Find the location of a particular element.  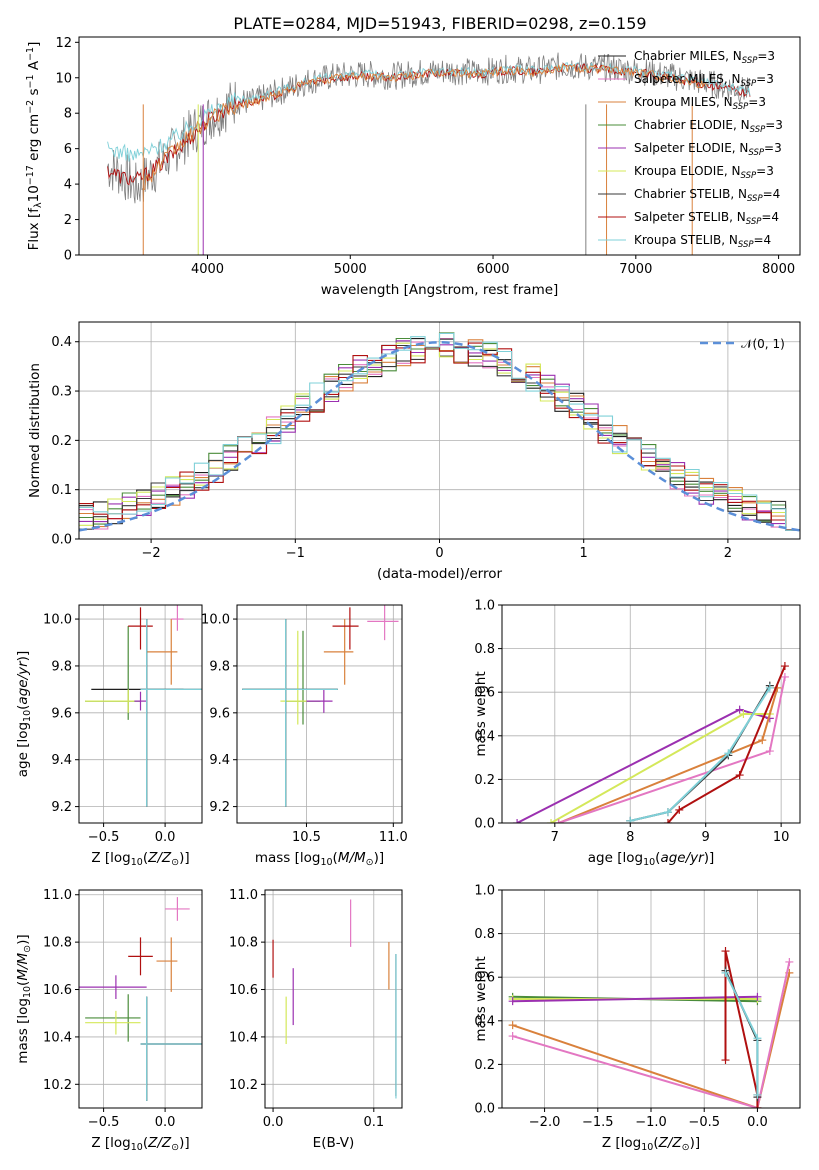

y-tick-label: 10 is located at coordinates (63, 78).